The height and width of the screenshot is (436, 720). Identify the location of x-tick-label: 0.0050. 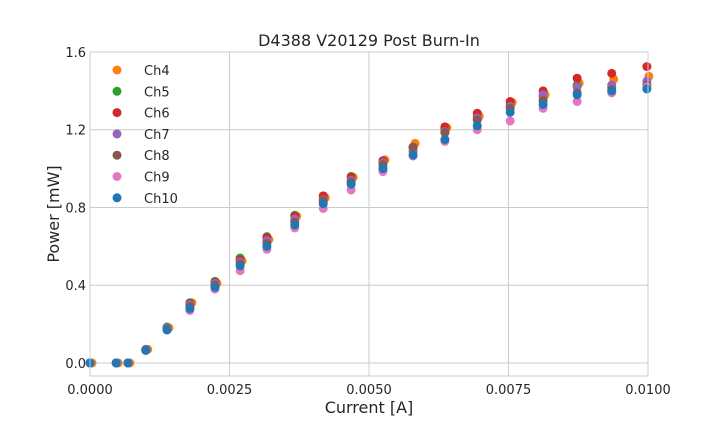
(369, 390).